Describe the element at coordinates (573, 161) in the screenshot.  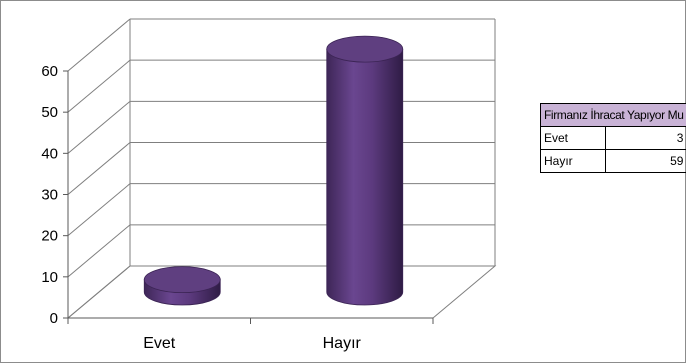
I see `table-cell-label: Hayır` at that location.